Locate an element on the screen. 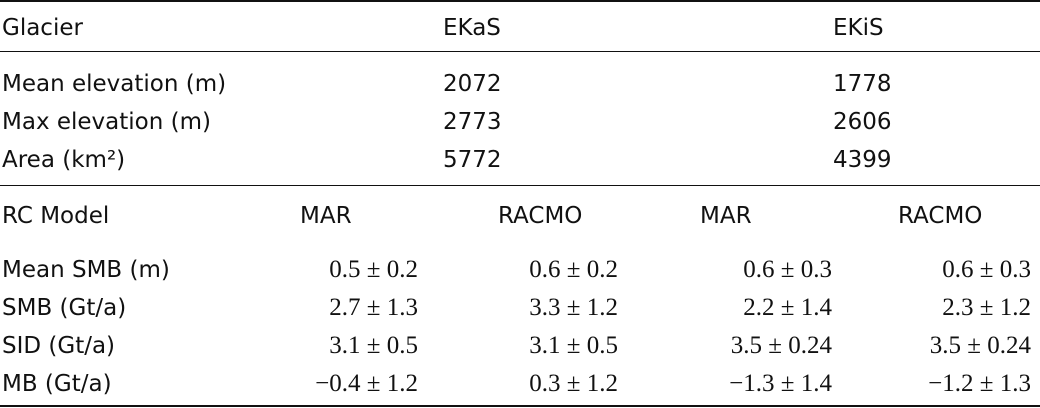 Image resolution: width=1040 pixels, height=408 pixels. value-cell: 4399 is located at coordinates (862, 160).